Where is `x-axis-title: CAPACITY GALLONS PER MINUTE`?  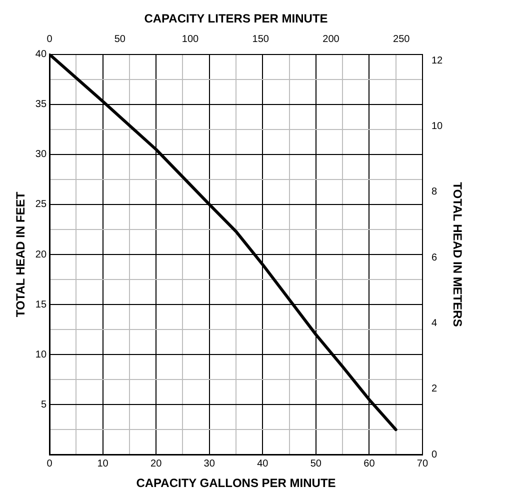 x-axis-title: CAPACITY GALLONS PER MINUTE is located at coordinates (236, 483).